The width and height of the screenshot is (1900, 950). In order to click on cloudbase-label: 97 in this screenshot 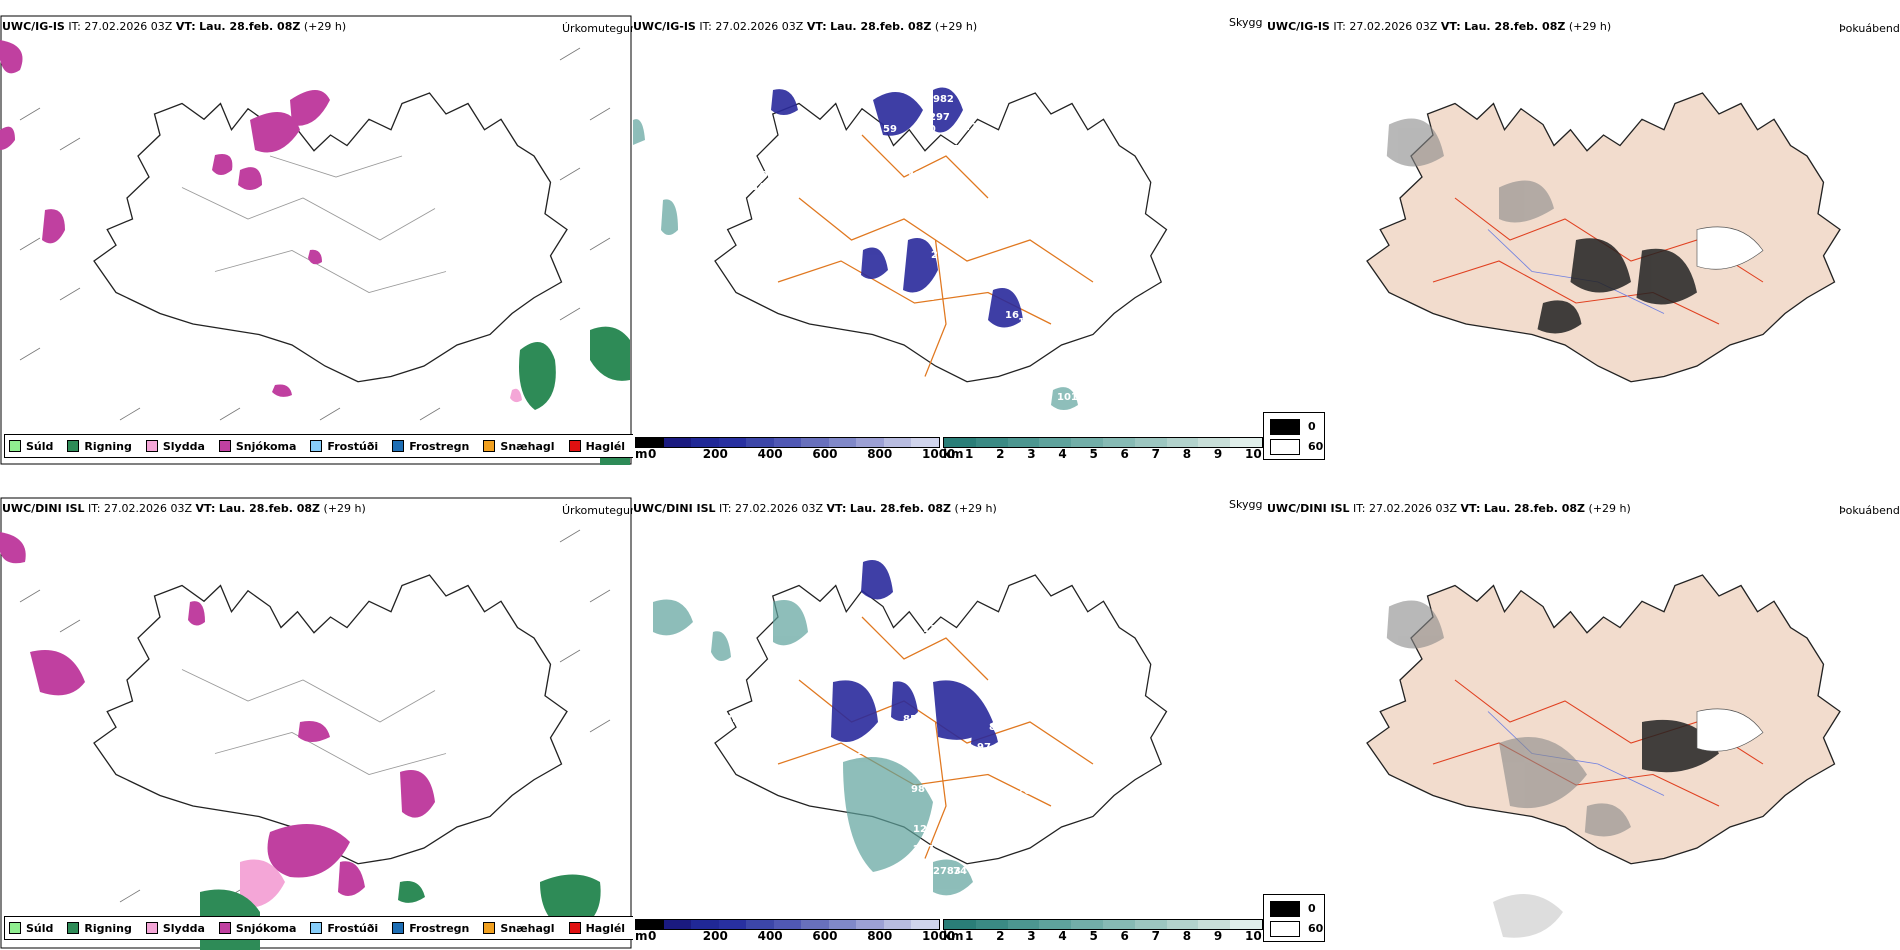, I will do `click(984, 747)`.